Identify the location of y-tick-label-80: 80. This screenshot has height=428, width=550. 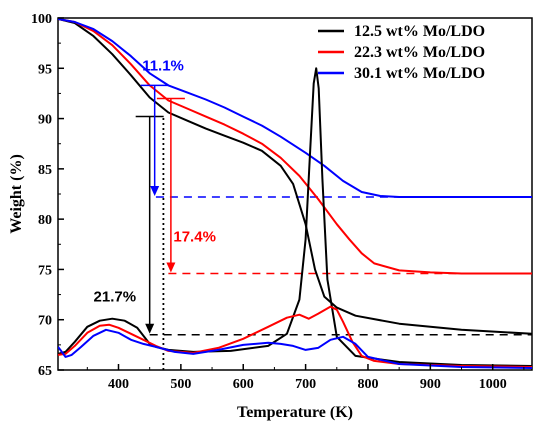
(45, 220).